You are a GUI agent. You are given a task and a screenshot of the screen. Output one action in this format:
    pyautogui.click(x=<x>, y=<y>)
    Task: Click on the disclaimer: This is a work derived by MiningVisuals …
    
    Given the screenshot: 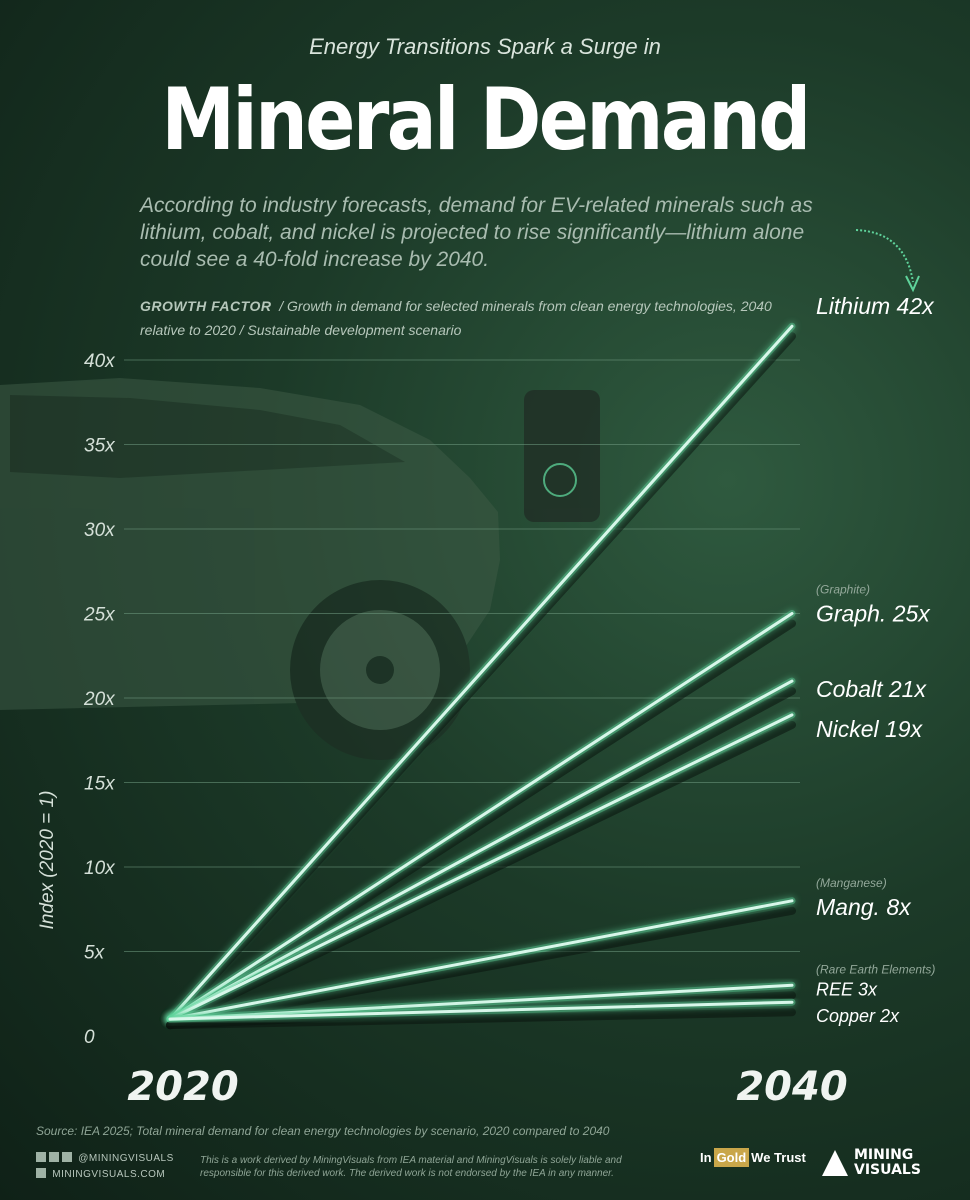 What is the action you would take?
    pyautogui.click(x=411, y=1167)
    